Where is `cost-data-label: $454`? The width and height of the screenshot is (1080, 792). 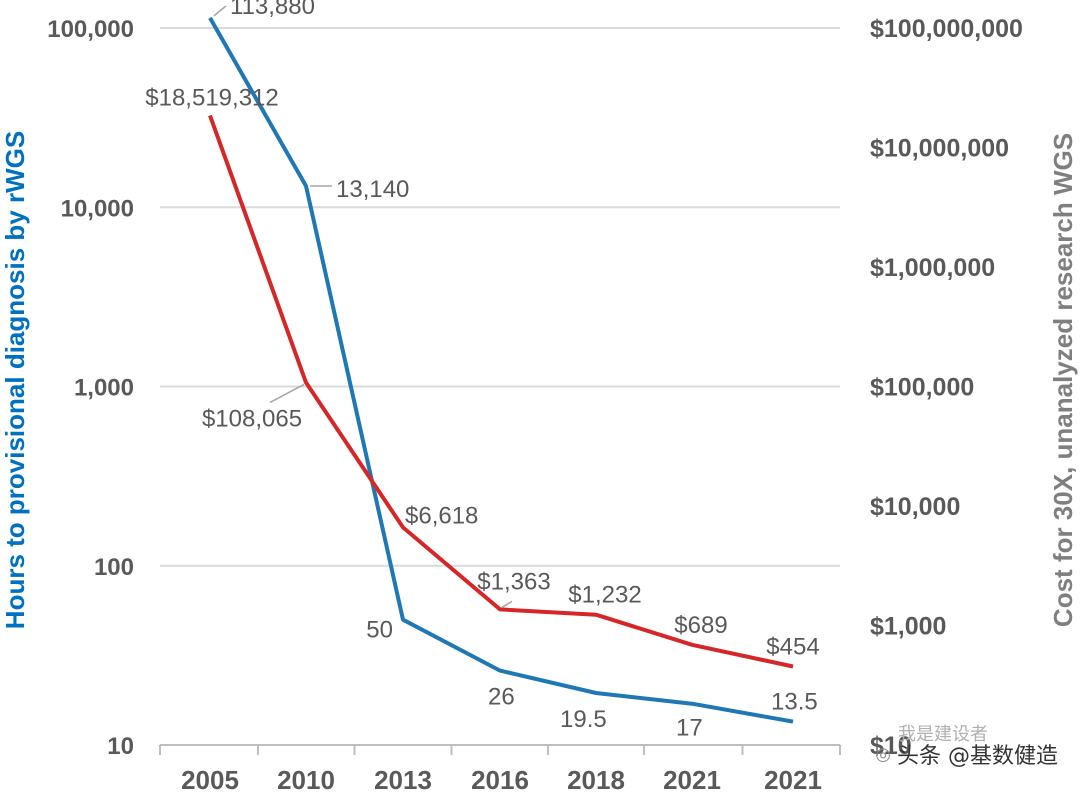 cost-data-label: $454 is located at coordinates (792, 646).